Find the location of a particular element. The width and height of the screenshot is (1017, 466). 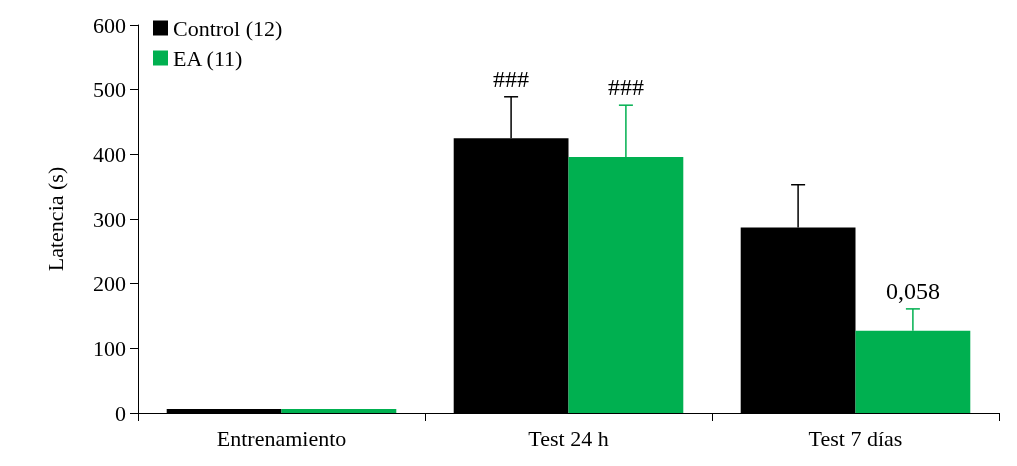

y-axis-title: Latencia (s) is located at coordinates (55, 219).